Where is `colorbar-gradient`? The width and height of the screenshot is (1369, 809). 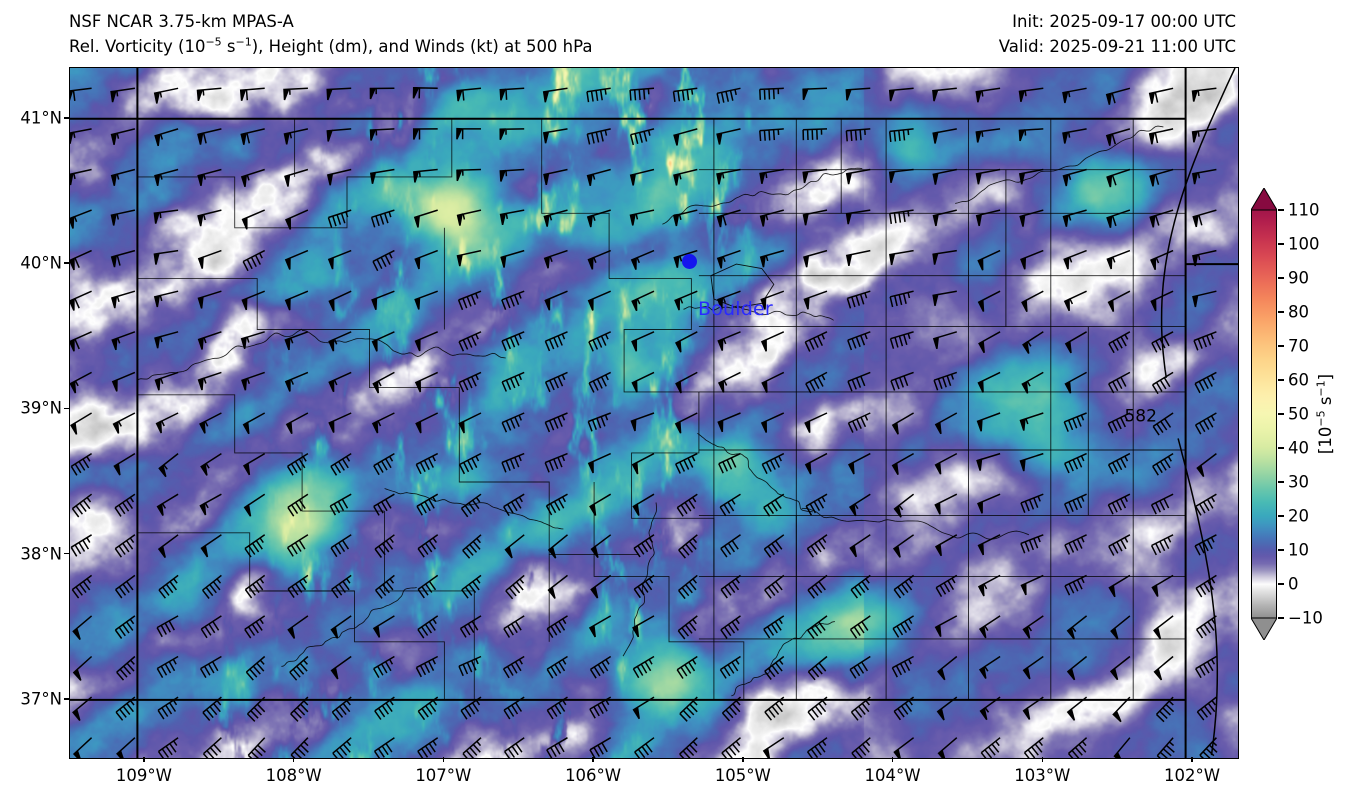 colorbar-gradient is located at coordinates (1264, 414).